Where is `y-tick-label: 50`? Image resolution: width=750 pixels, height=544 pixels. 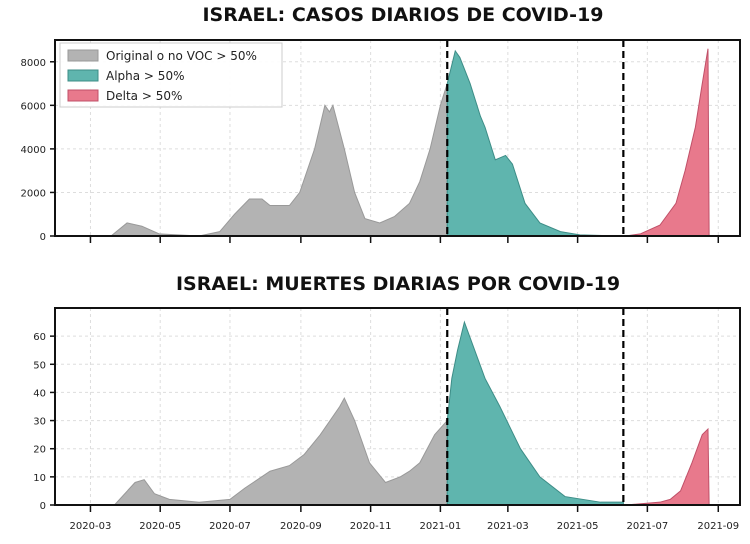 y-tick-label: 50 is located at coordinates (39, 365).